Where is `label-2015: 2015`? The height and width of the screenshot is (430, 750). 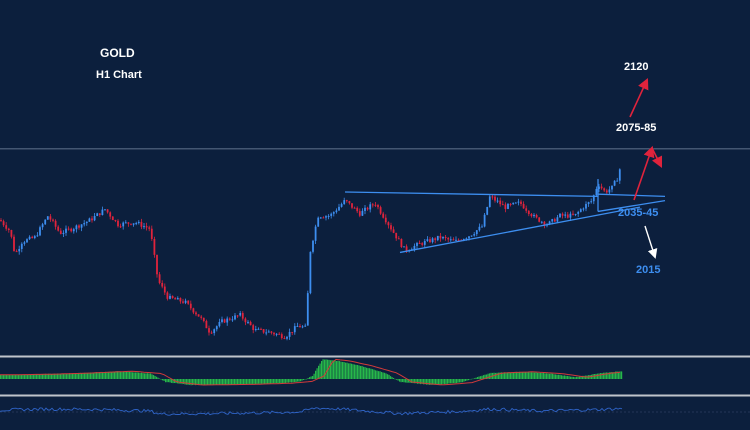
label-2015: 2015 is located at coordinates (648, 270).